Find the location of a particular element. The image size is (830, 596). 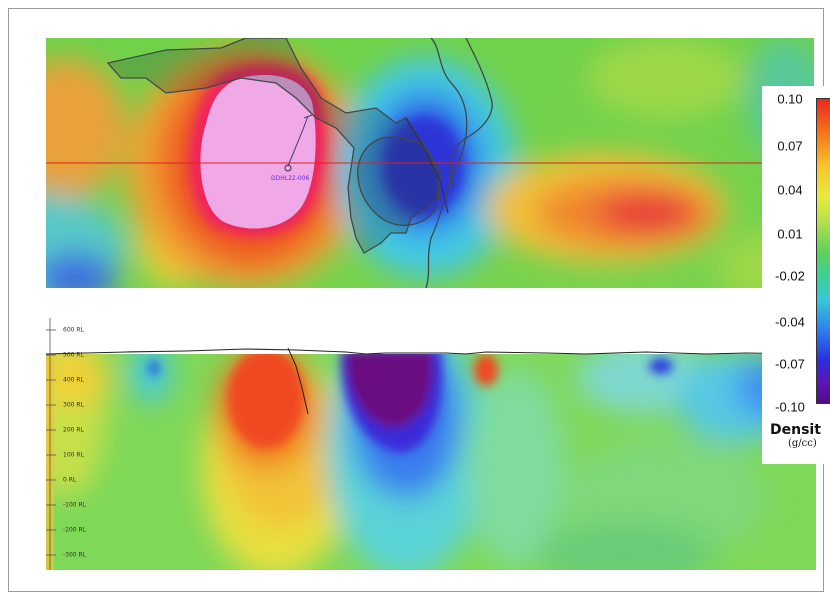

elevation-label: -200 RL is located at coordinates (75, 530).